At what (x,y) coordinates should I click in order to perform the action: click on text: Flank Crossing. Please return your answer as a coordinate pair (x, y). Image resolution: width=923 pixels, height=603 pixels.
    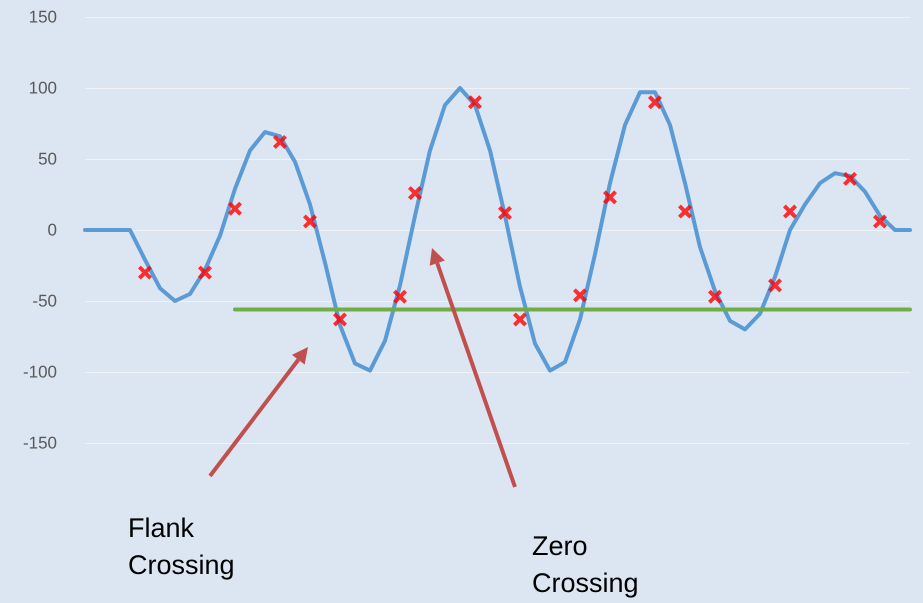
    Looking at the image, I should click on (181, 547).